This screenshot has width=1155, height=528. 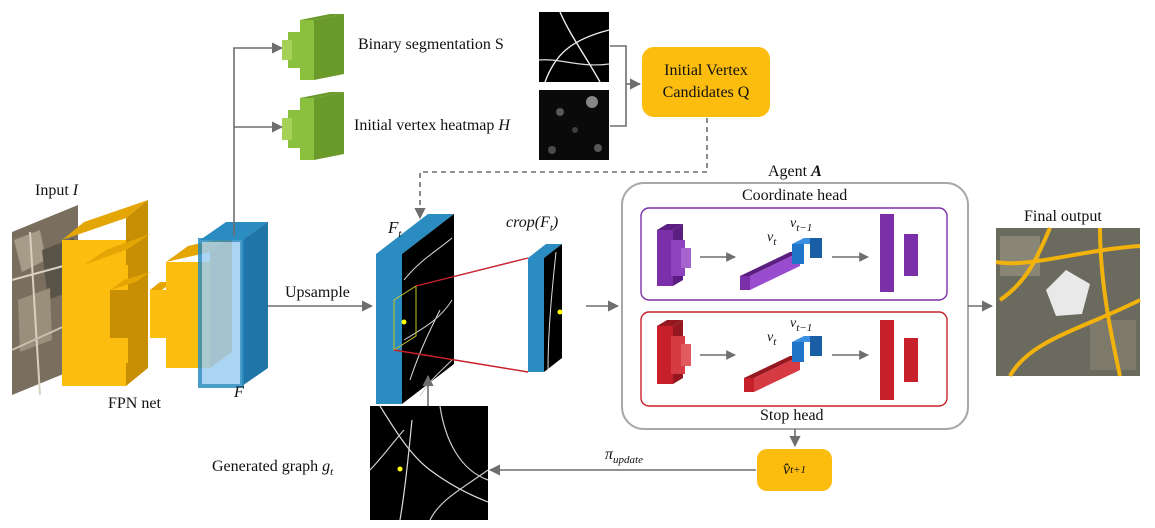 What do you see at coordinates (795, 171) in the screenshot?
I see `agent-label: Agent A` at bounding box center [795, 171].